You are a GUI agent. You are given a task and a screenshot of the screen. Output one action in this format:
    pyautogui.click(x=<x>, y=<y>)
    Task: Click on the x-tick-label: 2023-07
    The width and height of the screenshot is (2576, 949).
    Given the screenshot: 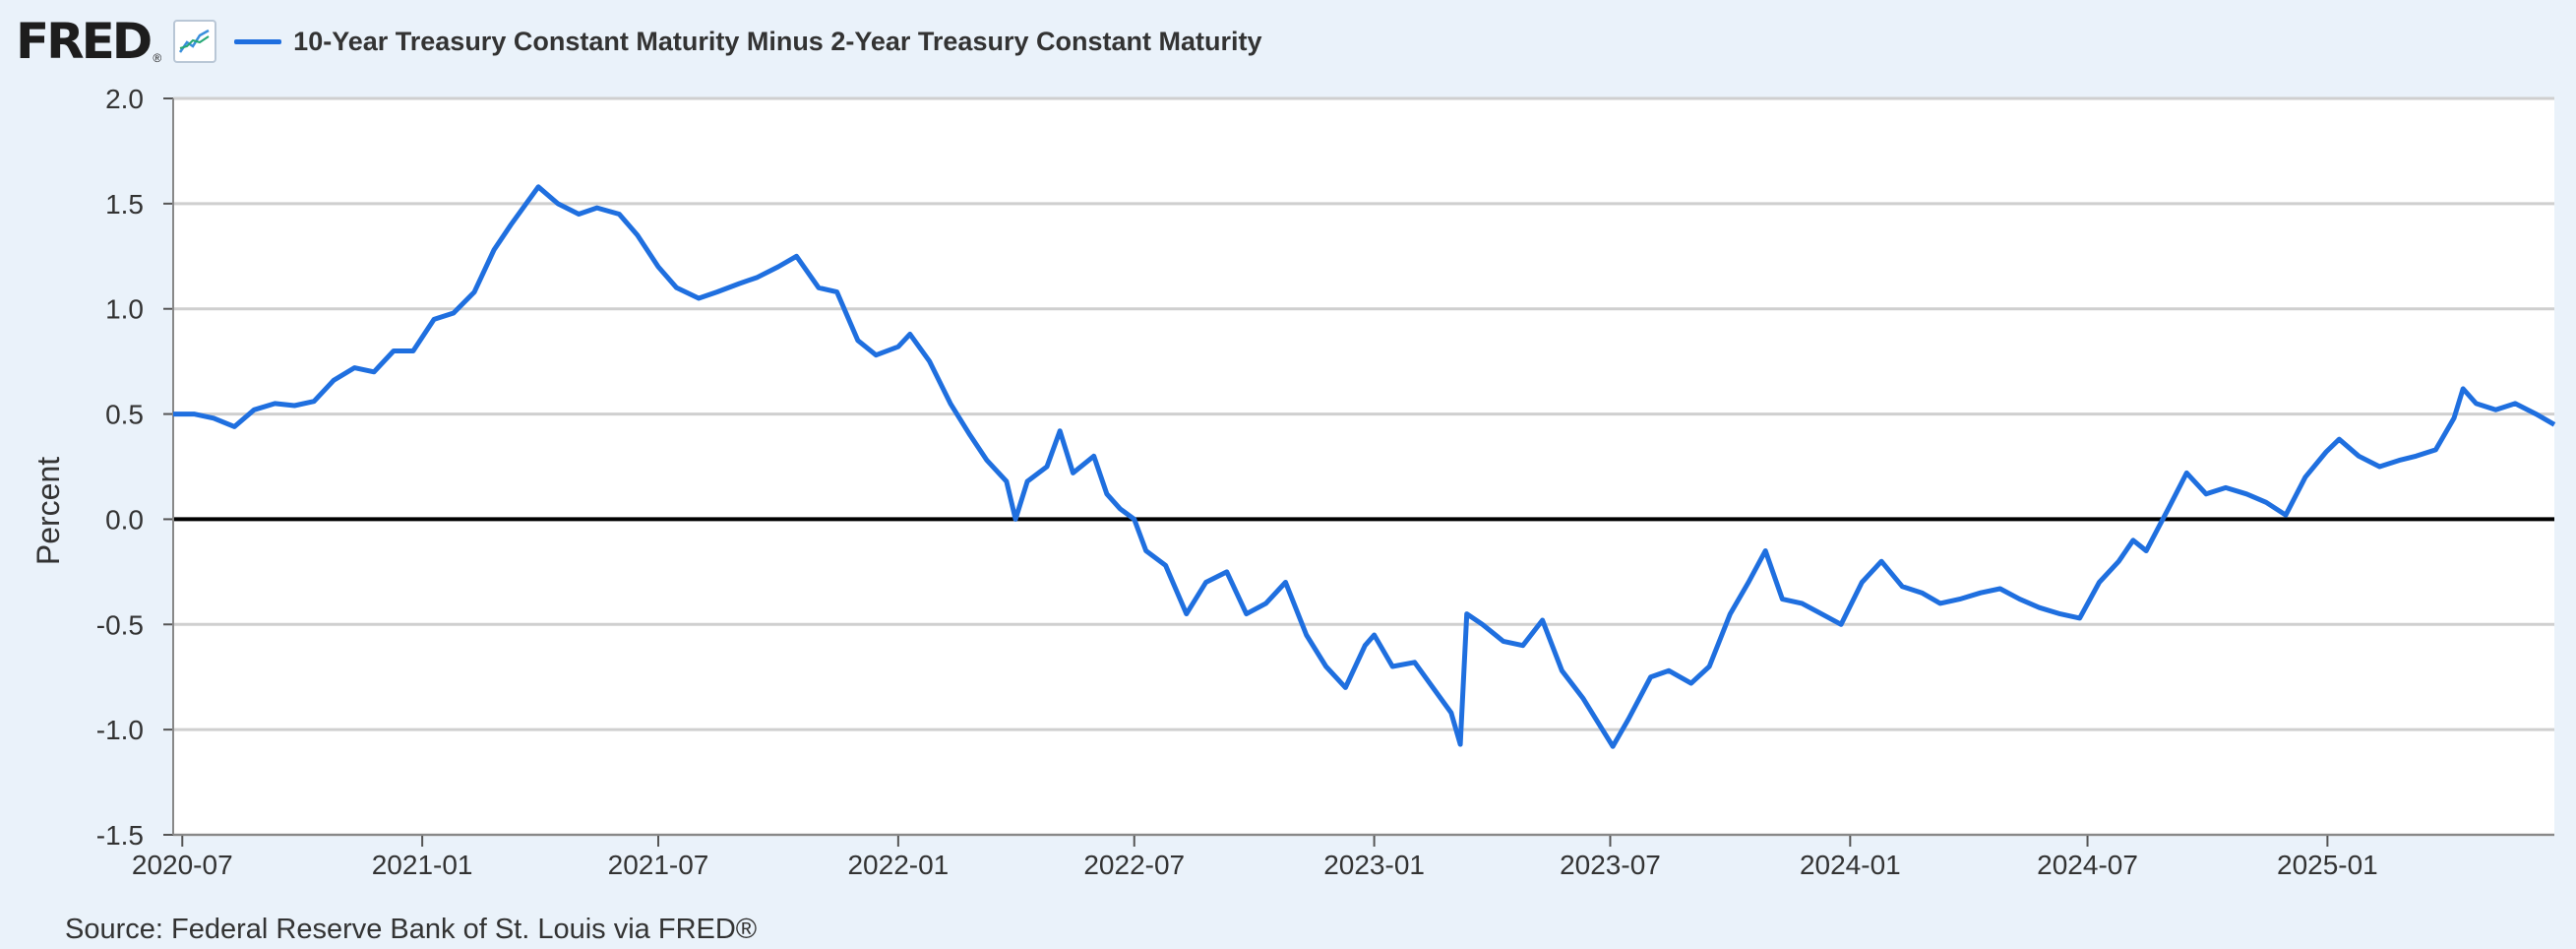 What is the action you would take?
    pyautogui.click(x=1610, y=865)
    